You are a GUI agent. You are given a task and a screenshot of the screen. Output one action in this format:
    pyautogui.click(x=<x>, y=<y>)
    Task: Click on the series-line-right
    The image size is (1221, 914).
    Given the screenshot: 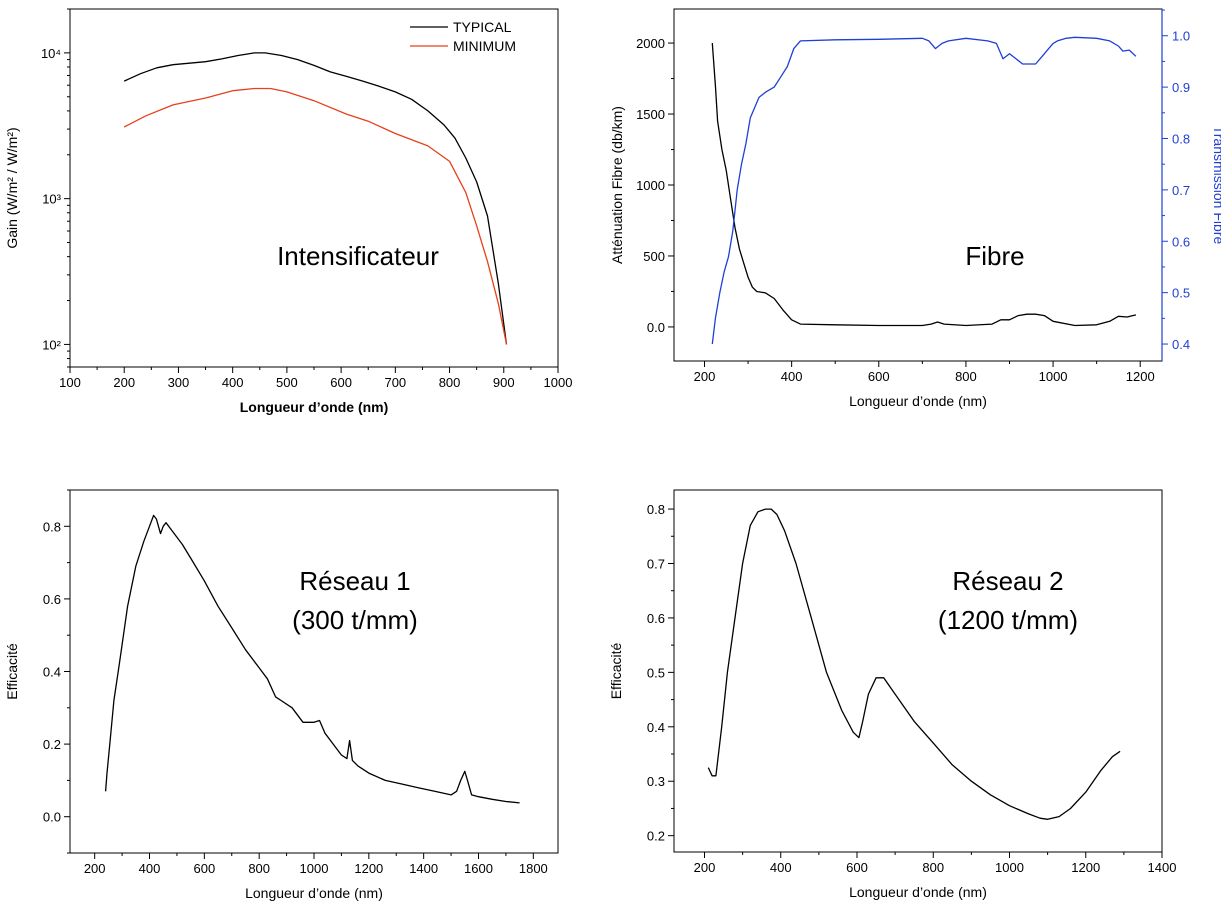 What is the action you would take?
    pyautogui.click(x=924, y=190)
    